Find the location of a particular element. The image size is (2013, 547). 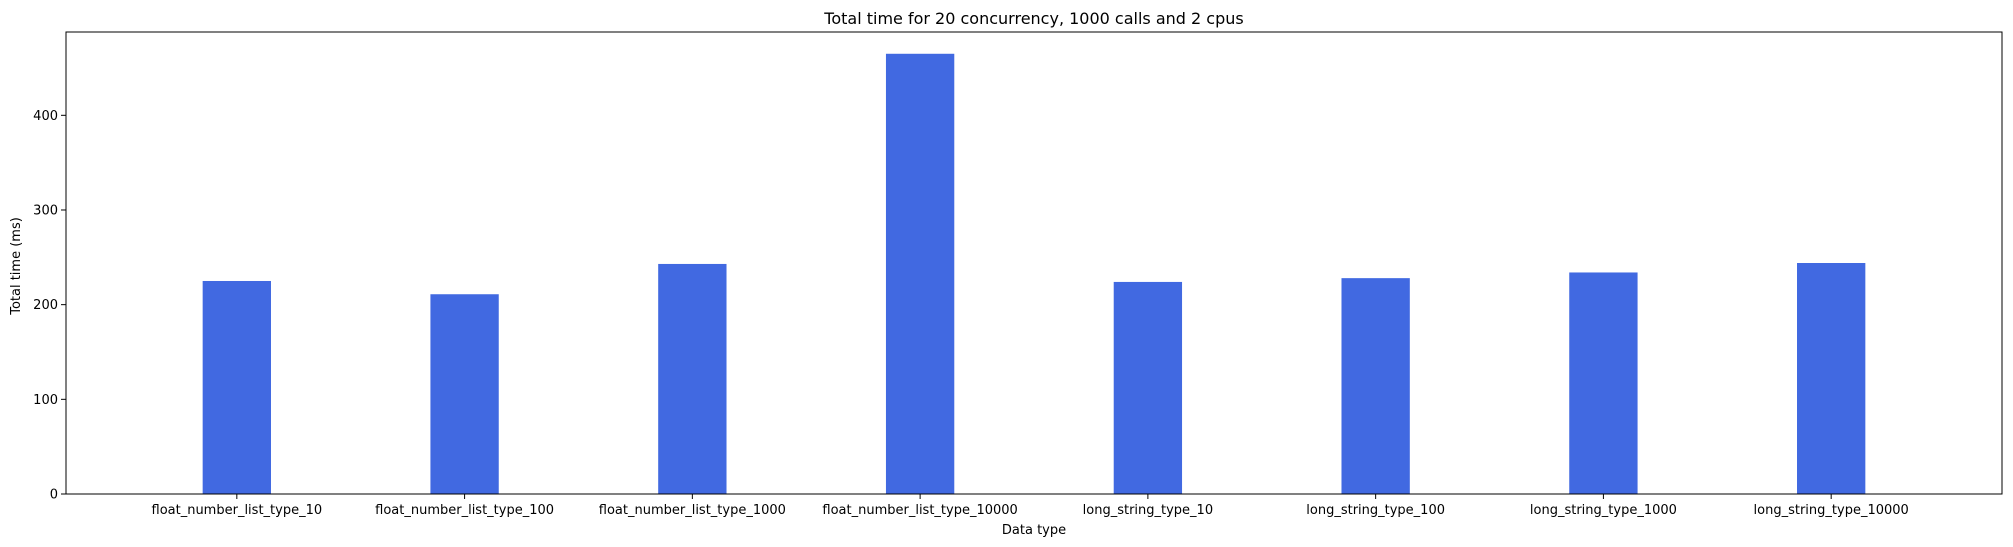

x-tick-label: long_string_type_1000 is located at coordinates (1603, 510).